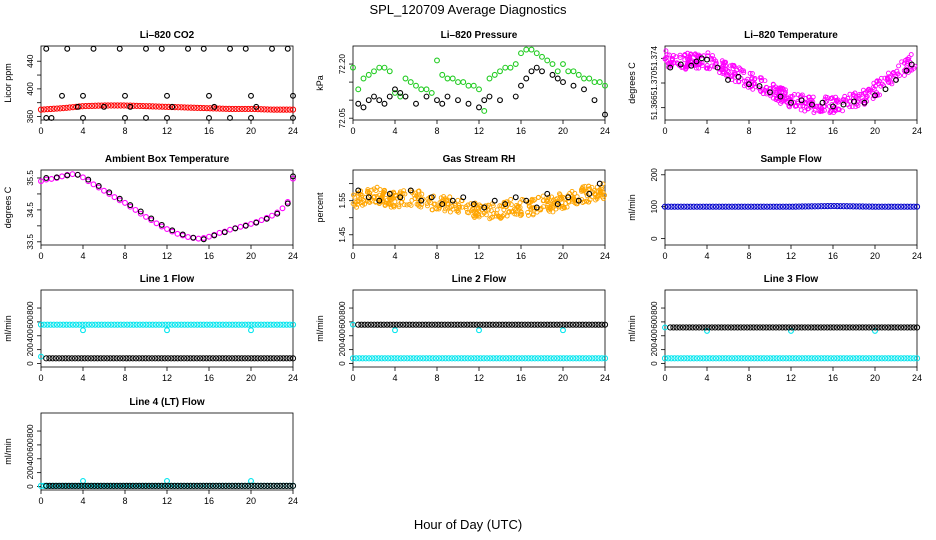  I want to click on x-tick-label: 20, so click(875, 256).